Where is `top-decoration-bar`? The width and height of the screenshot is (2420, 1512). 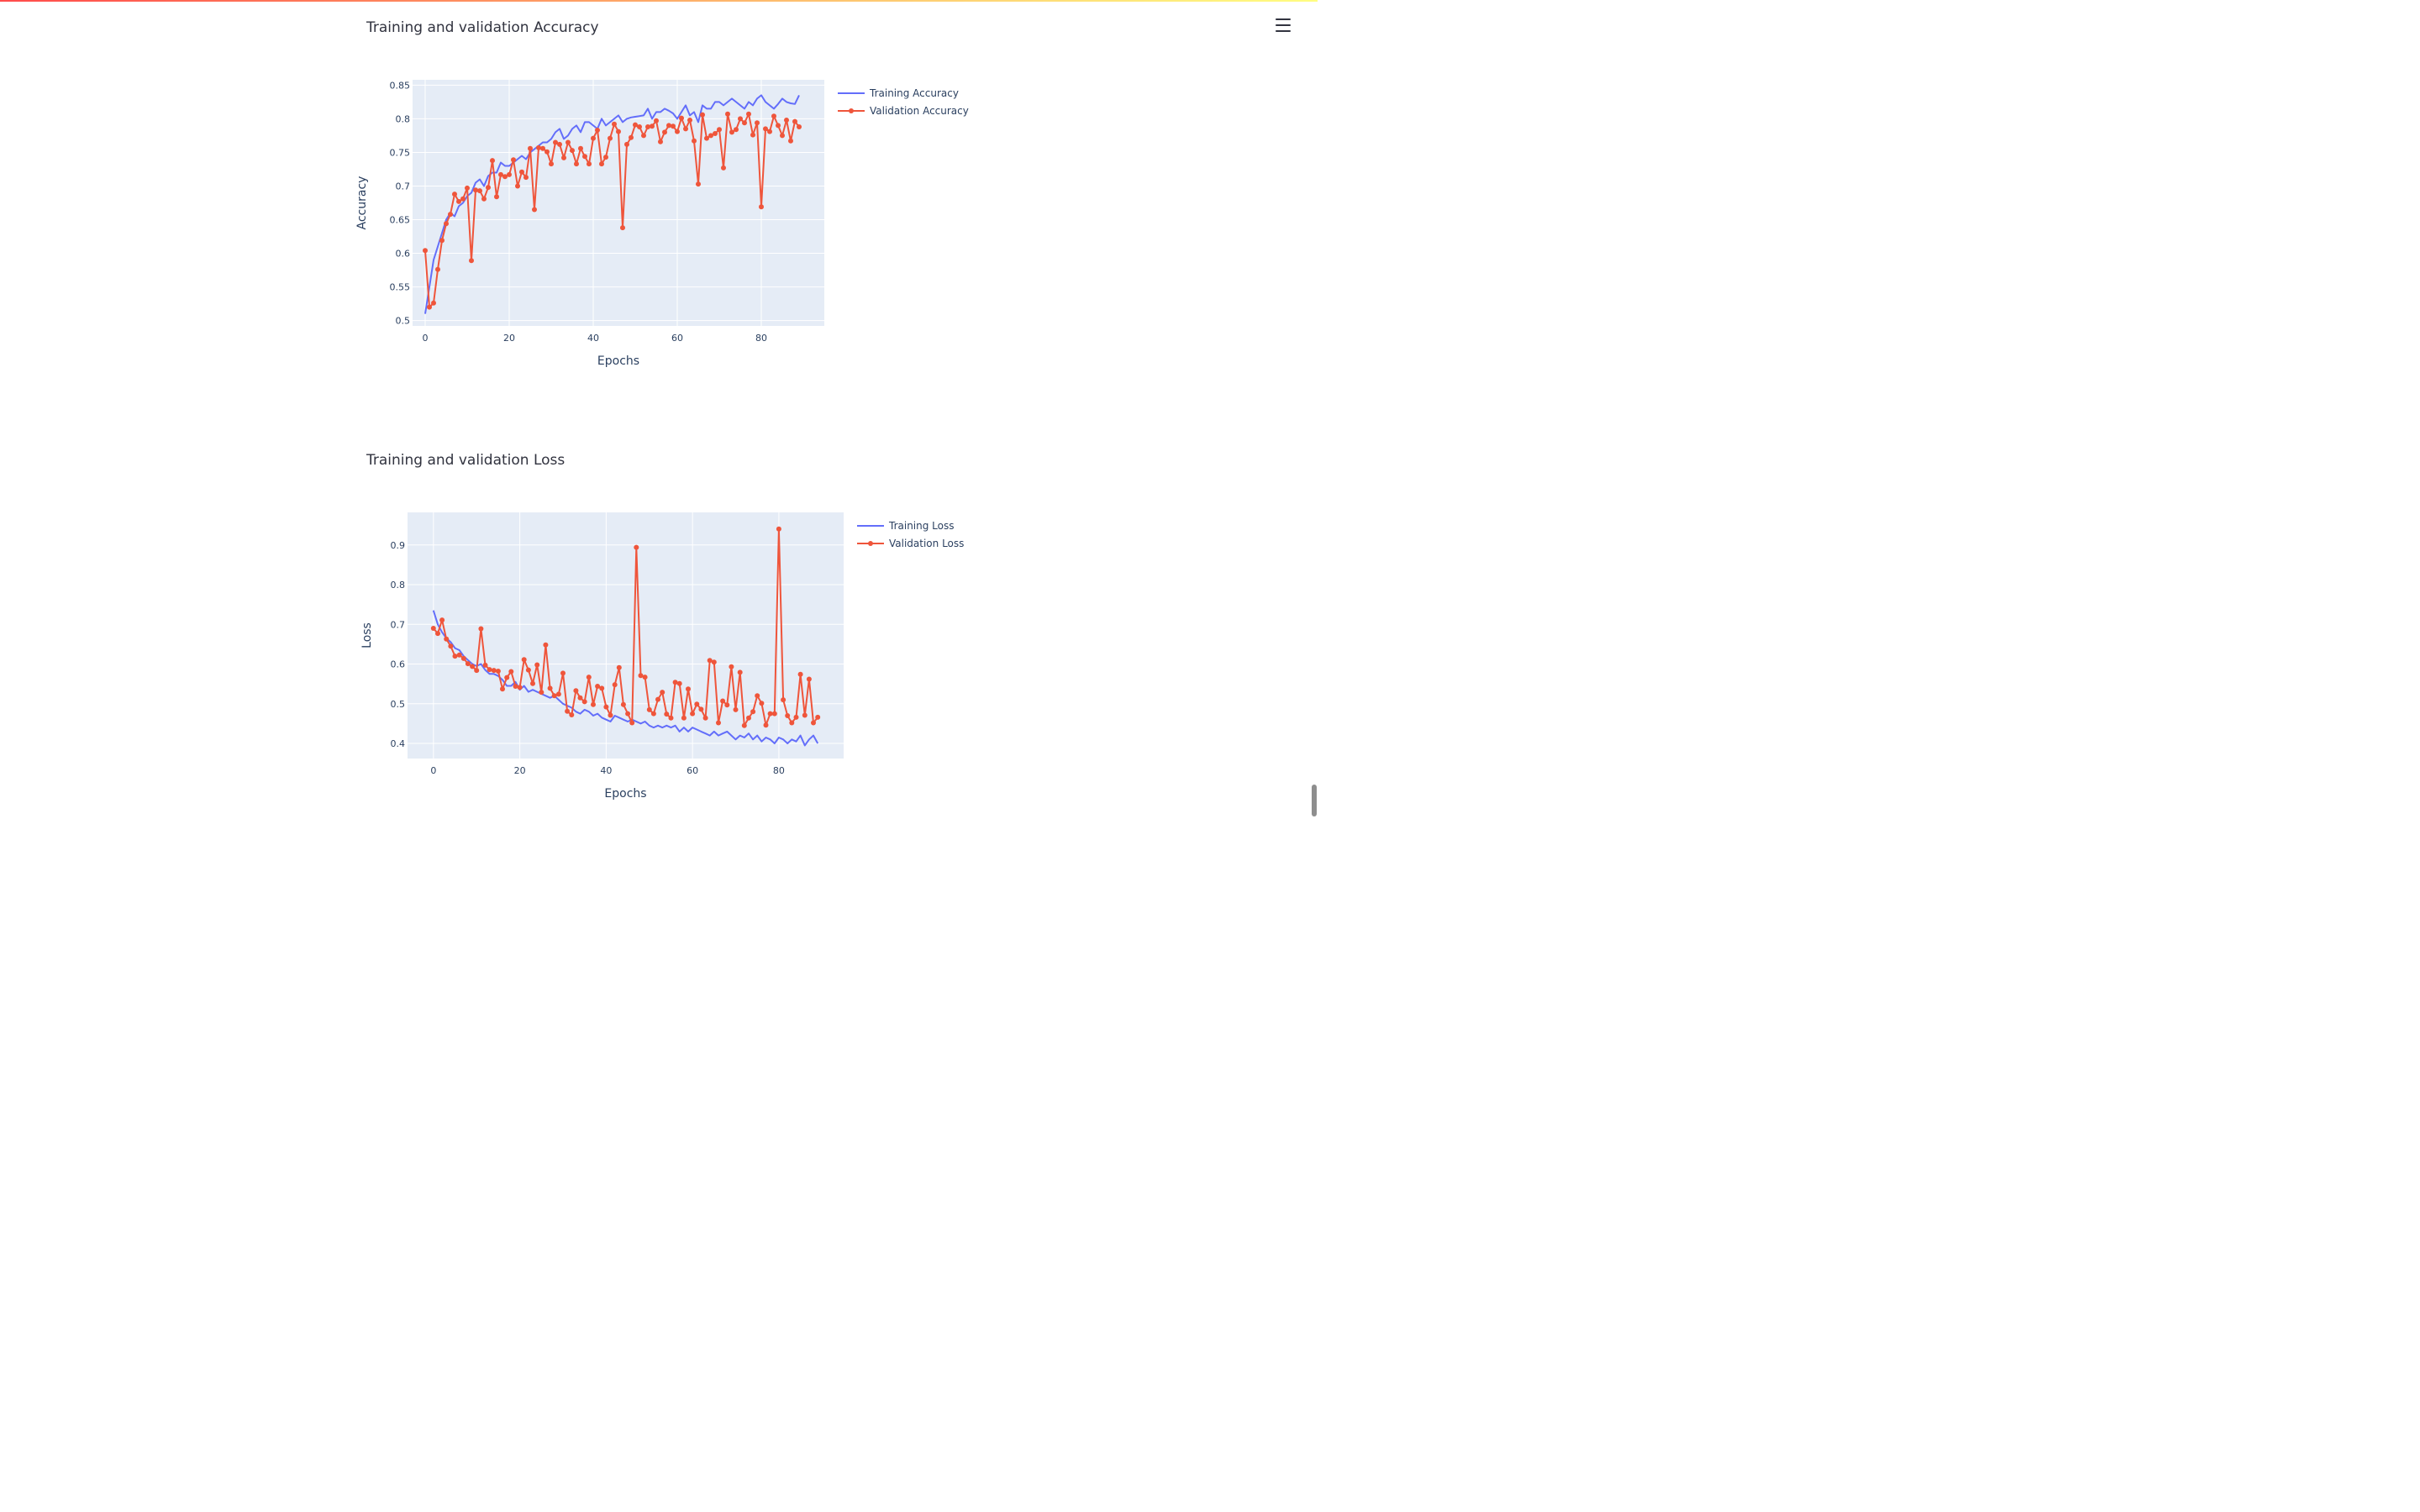
top-decoration-bar is located at coordinates (659, 1).